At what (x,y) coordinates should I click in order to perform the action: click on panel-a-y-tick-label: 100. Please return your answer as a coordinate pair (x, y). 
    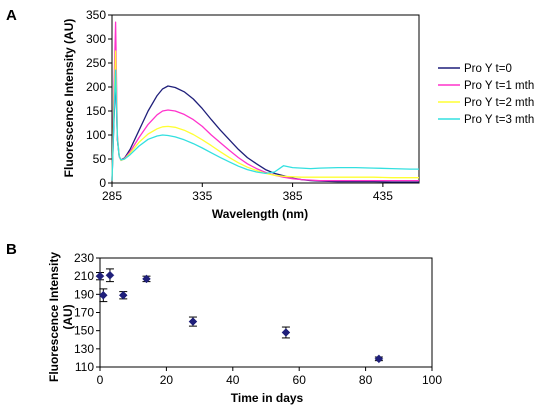
    Looking at the image, I should click on (96, 135).